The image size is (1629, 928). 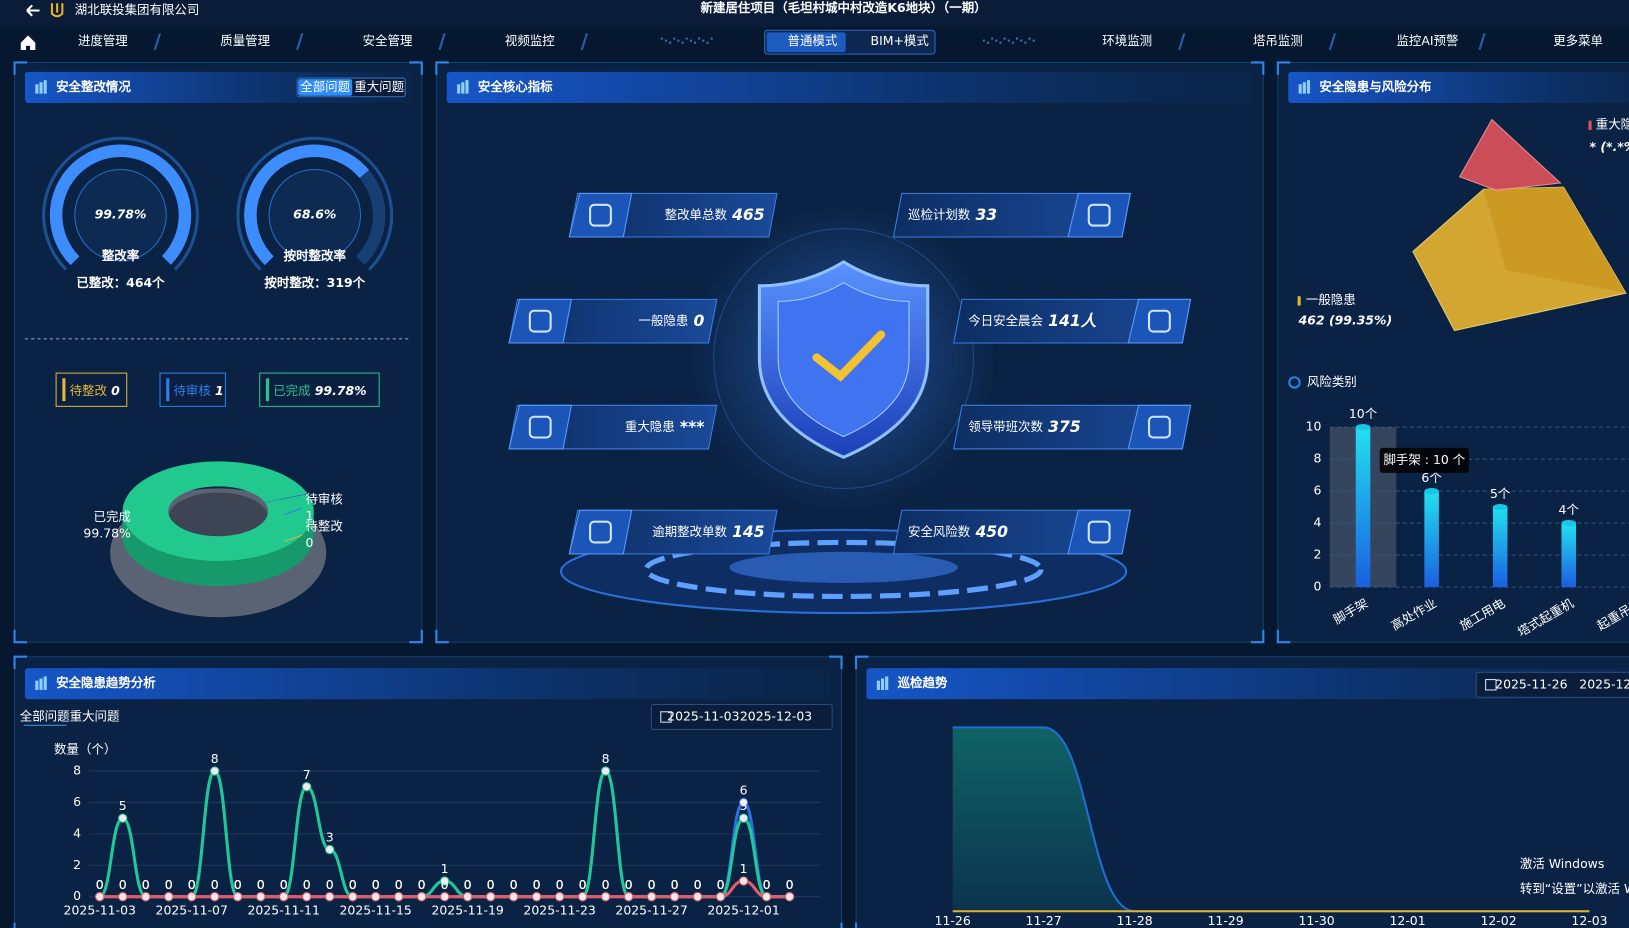 I want to click on status-value: 99.78%, so click(x=341, y=389).